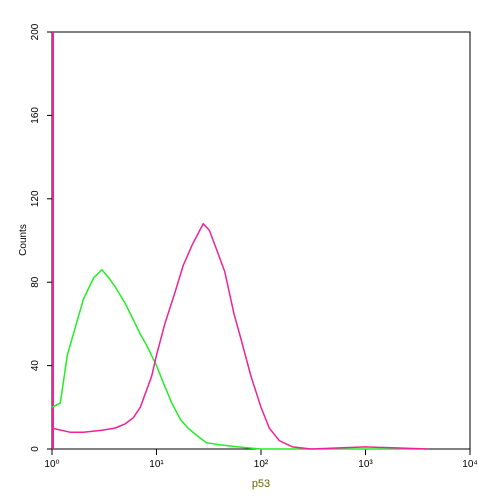 Image resolution: width=500 pixels, height=500 pixels. Describe the element at coordinates (35, 366) in the screenshot. I see `y-tick-label: 40` at that location.